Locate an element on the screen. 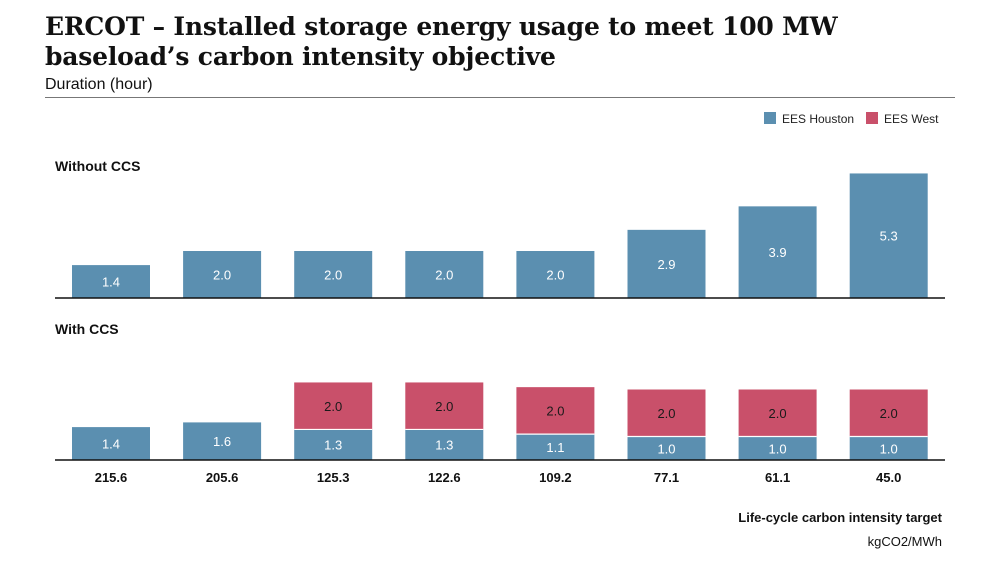  data-label-0-0-5: 2.9 is located at coordinates (666, 264).